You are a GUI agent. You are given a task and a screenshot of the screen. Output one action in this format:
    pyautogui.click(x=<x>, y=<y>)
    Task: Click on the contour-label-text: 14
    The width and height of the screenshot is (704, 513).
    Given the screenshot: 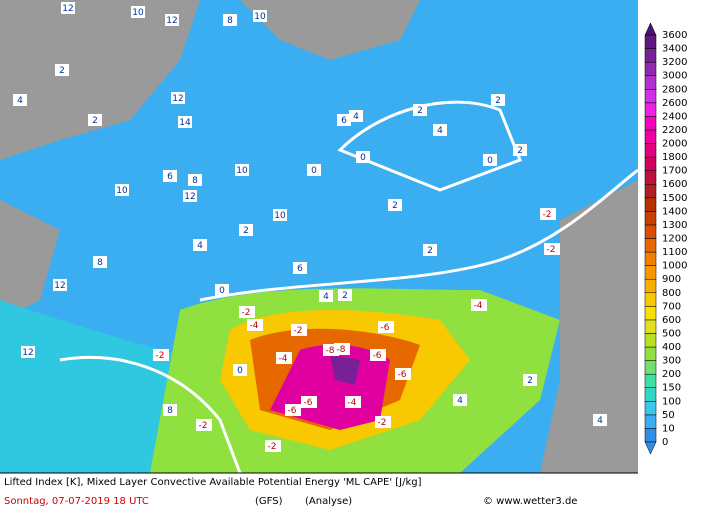 What is the action you would take?
    pyautogui.click(x=185, y=123)
    